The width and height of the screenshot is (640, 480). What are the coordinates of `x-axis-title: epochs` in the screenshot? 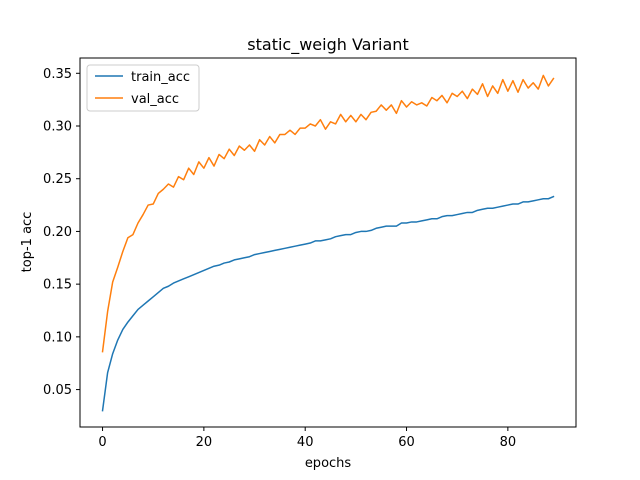 It's located at (328, 463).